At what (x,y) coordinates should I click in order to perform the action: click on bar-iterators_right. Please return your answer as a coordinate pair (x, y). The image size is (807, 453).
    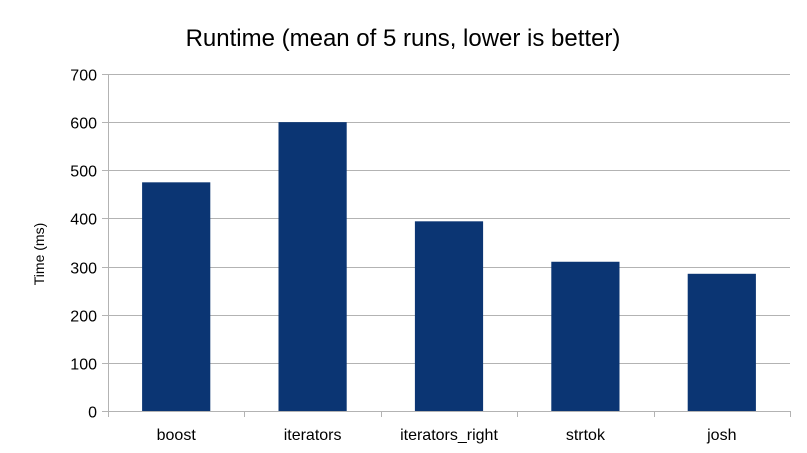
    Looking at the image, I should click on (449, 316).